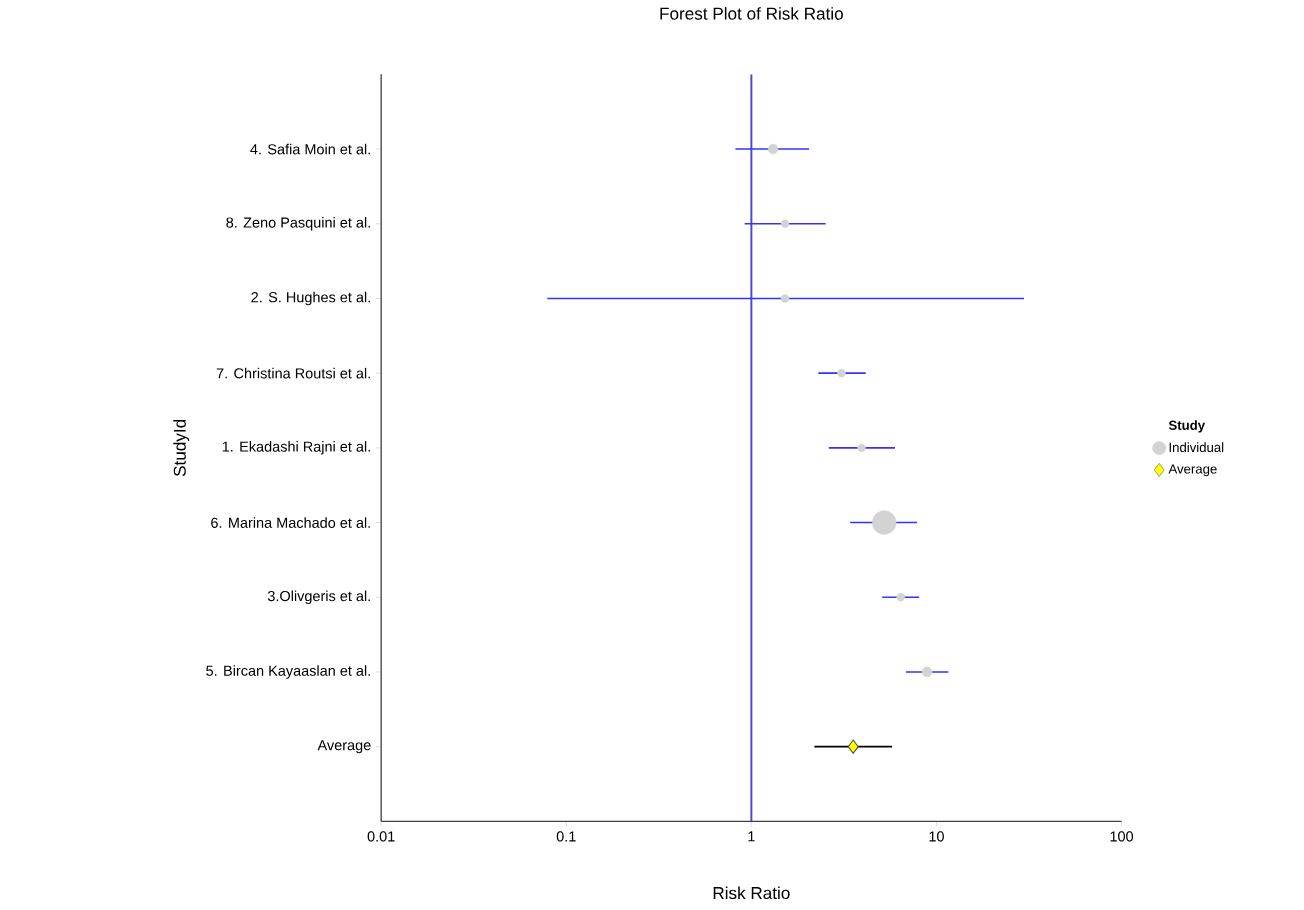 The width and height of the screenshot is (1304, 910). I want to click on y-tick-label: 1. Ekadashi Rajni et al., so click(296, 448).